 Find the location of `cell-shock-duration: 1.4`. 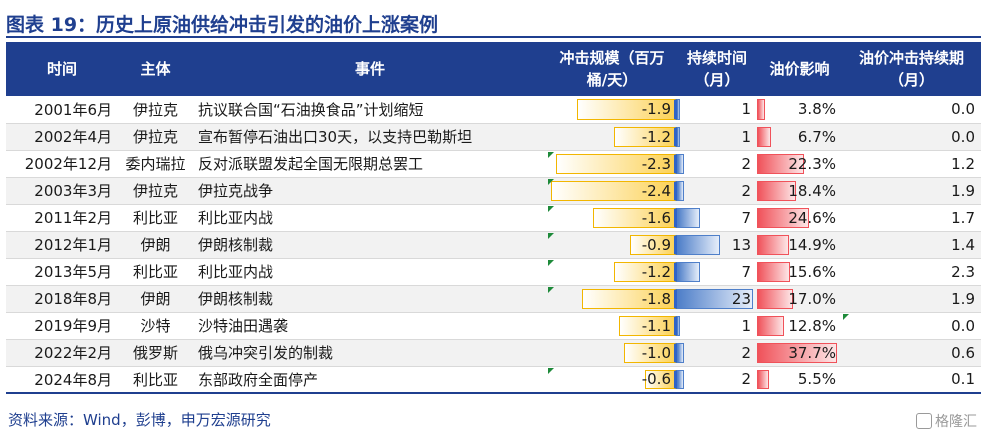

cell-shock-duration: 1.4 is located at coordinates (911, 245).